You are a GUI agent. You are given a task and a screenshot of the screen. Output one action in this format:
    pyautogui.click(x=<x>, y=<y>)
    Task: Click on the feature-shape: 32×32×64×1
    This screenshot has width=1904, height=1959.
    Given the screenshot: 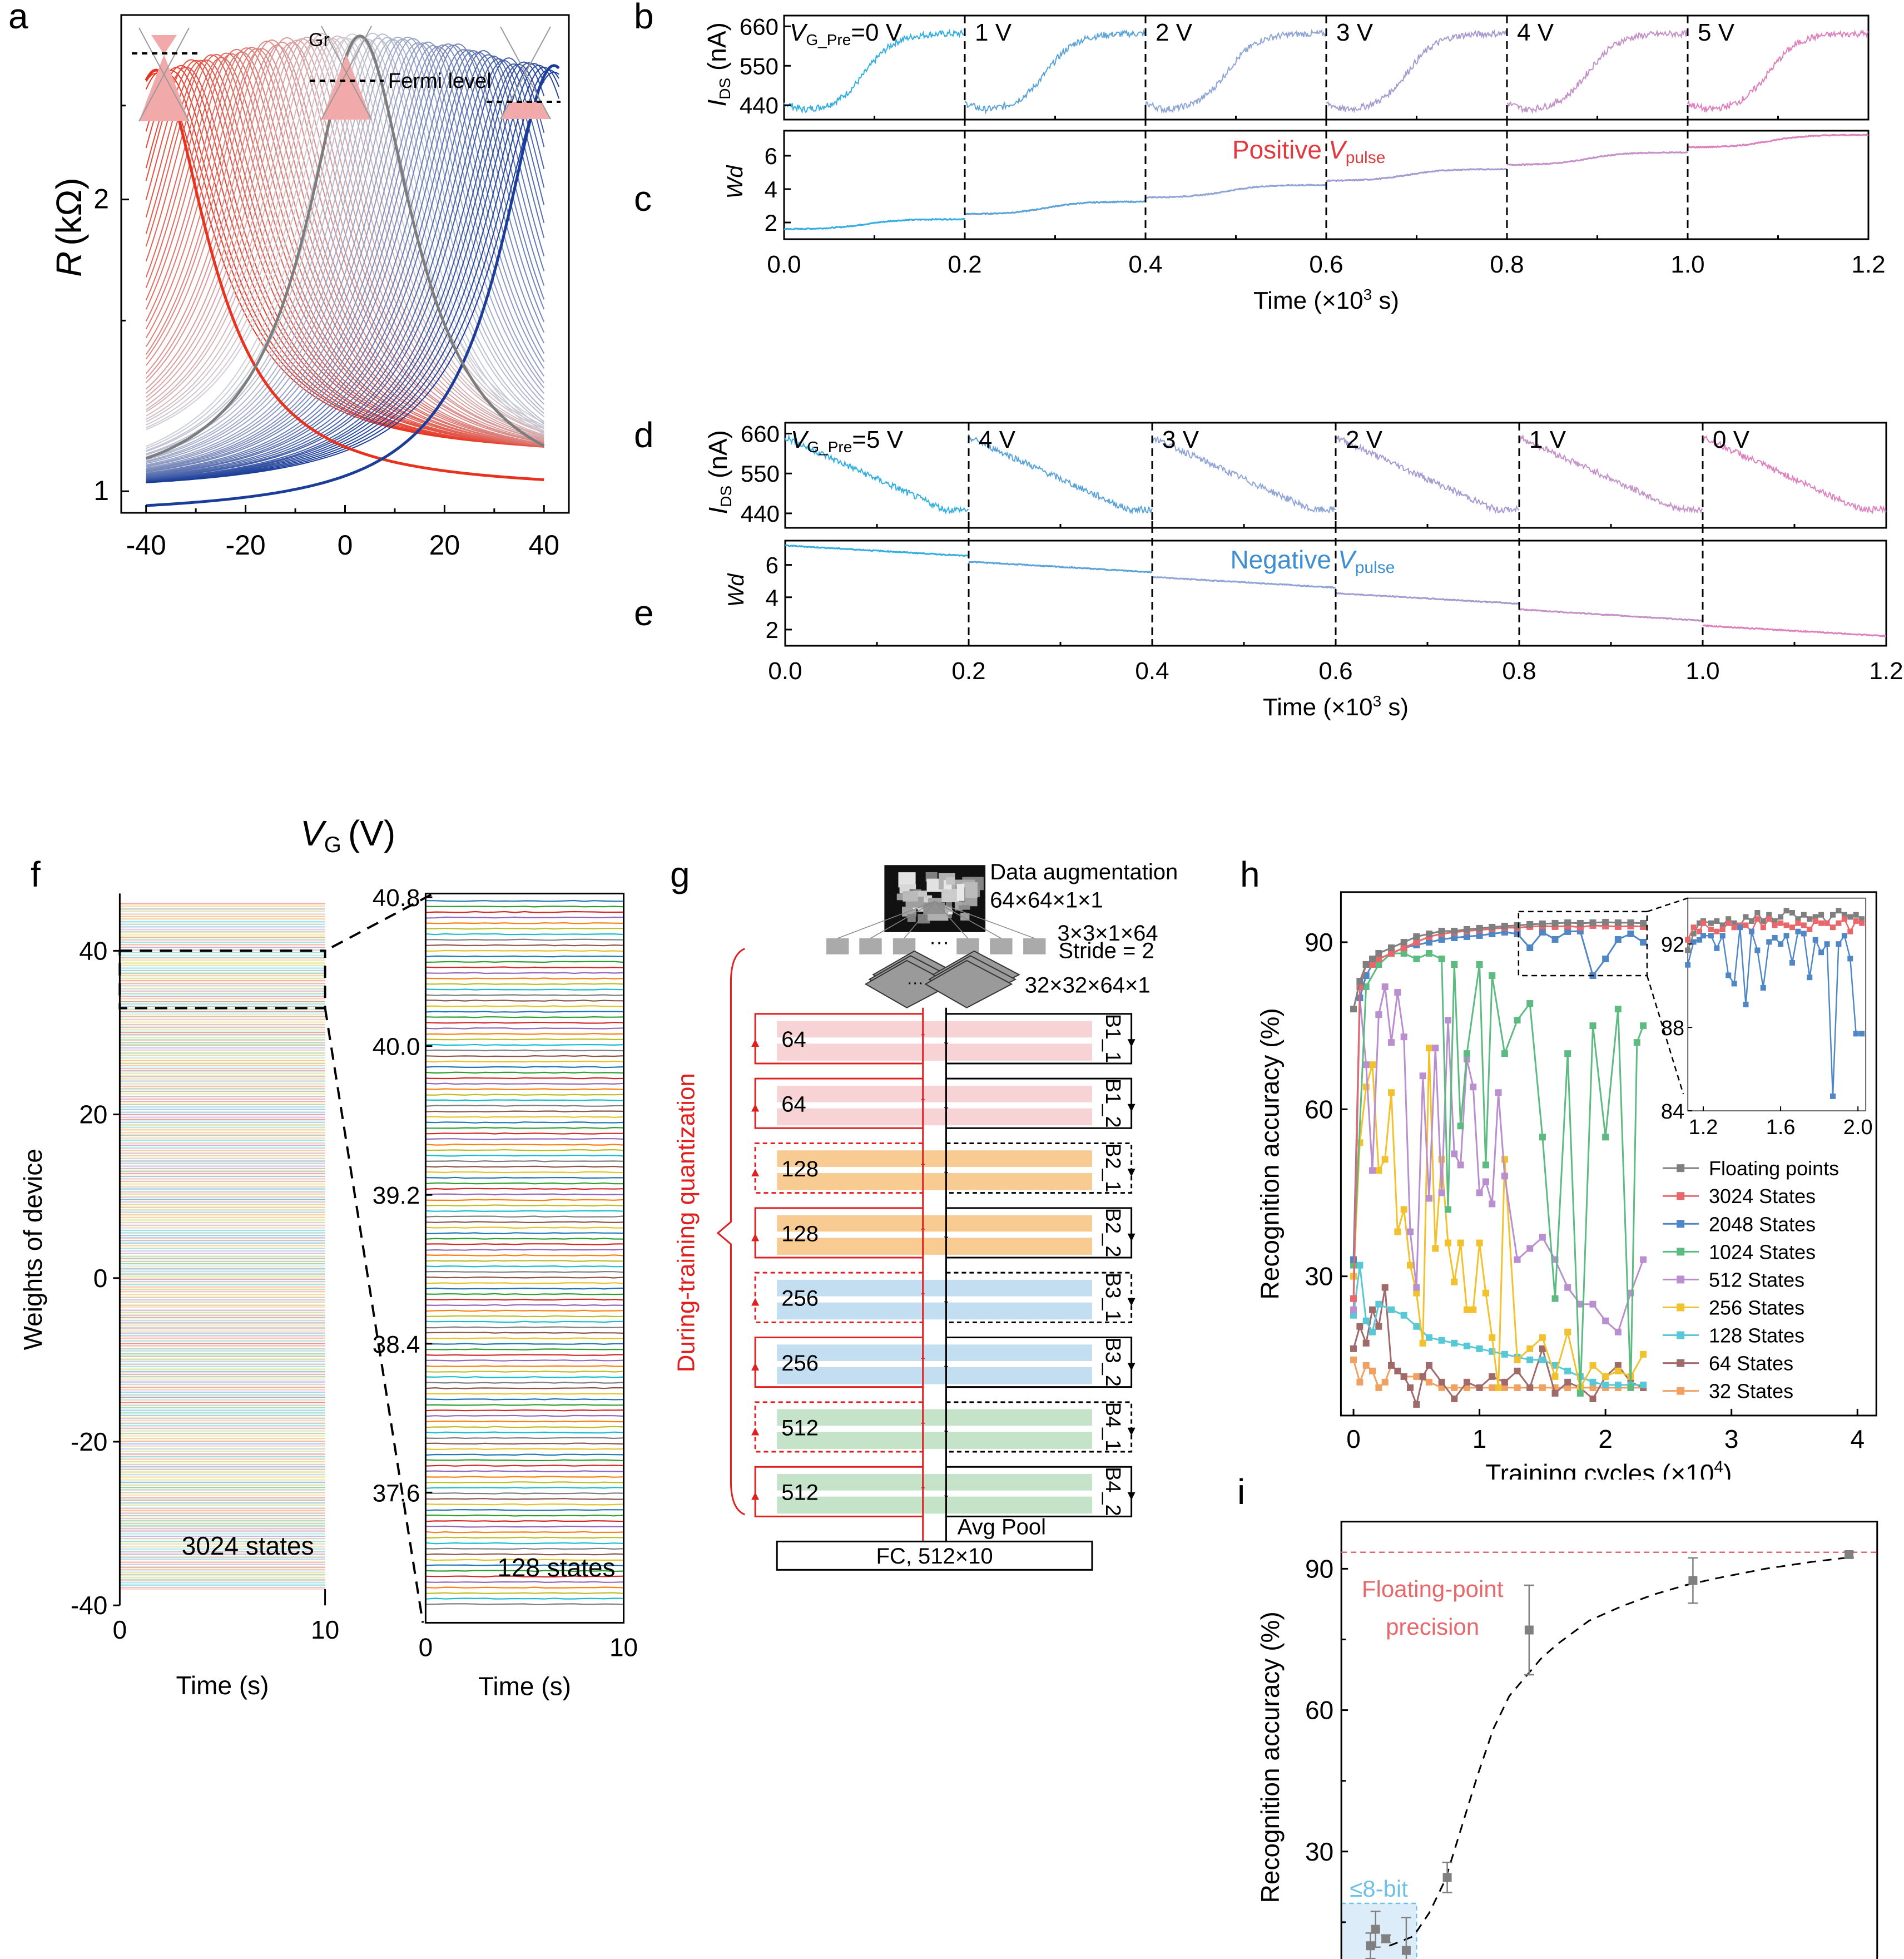 What is the action you would take?
    pyautogui.click(x=1088, y=986)
    